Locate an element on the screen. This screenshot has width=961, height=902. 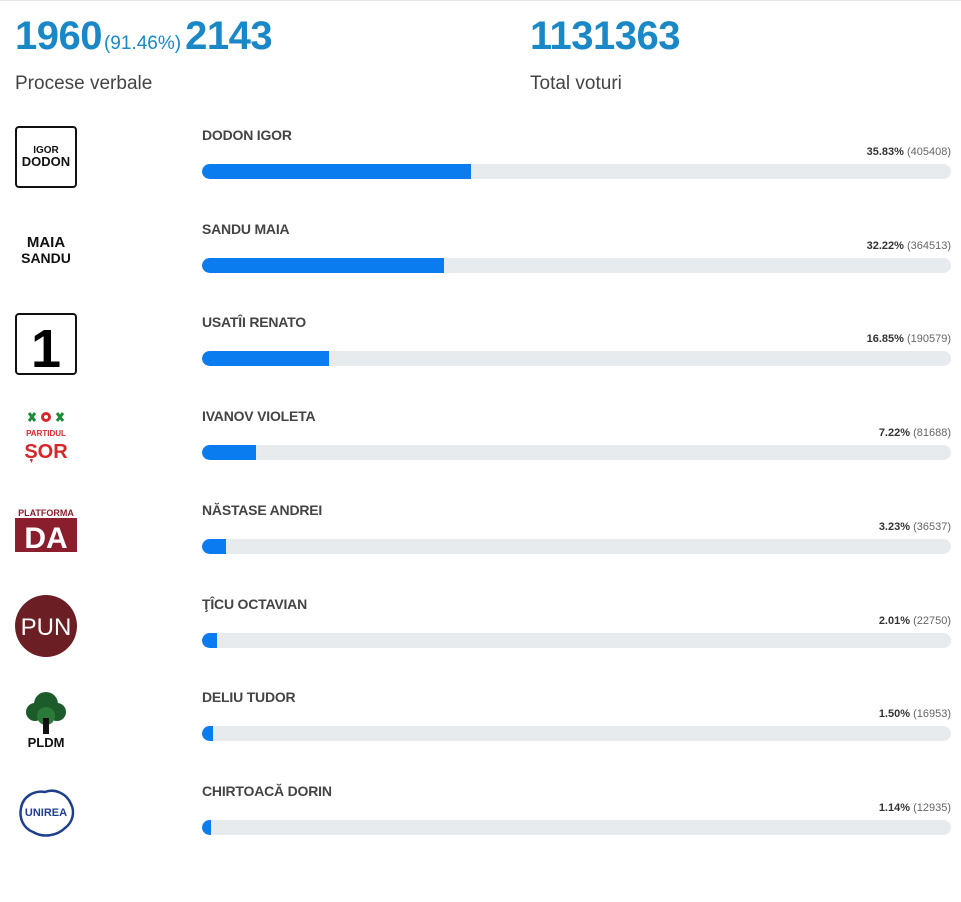
candidate-percentage: 1.14% is located at coordinates (894, 808).